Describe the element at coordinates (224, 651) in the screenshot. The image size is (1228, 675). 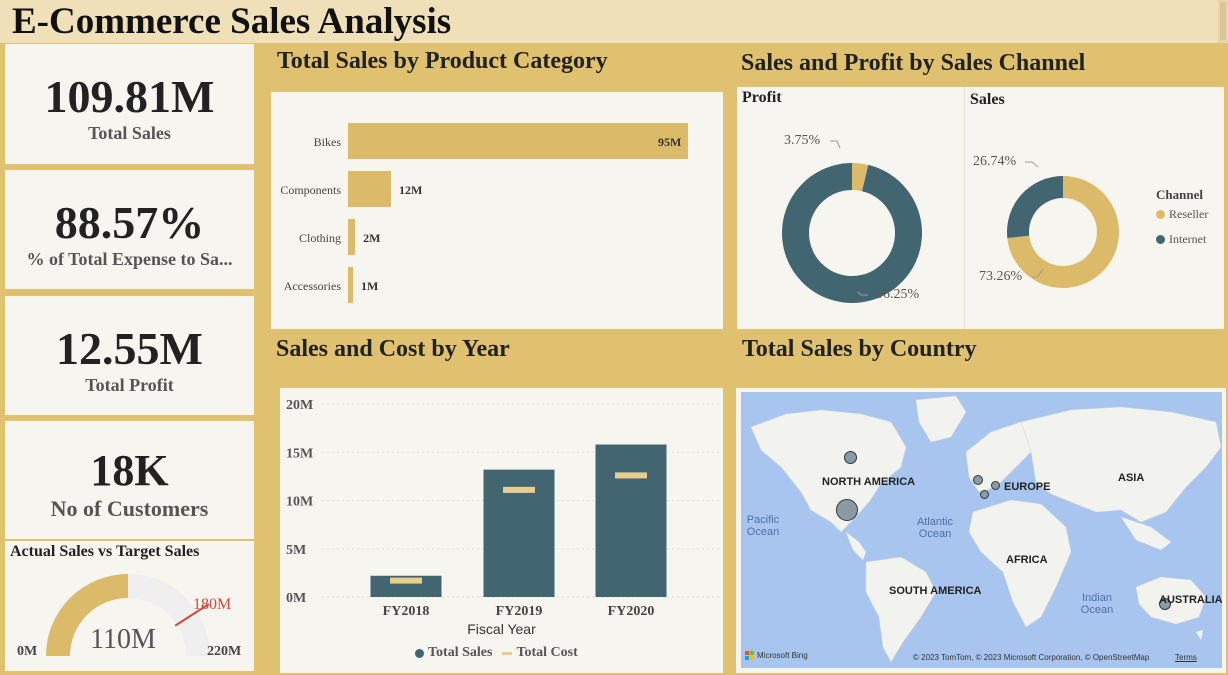
I see `gauge-max-label: 220M` at that location.